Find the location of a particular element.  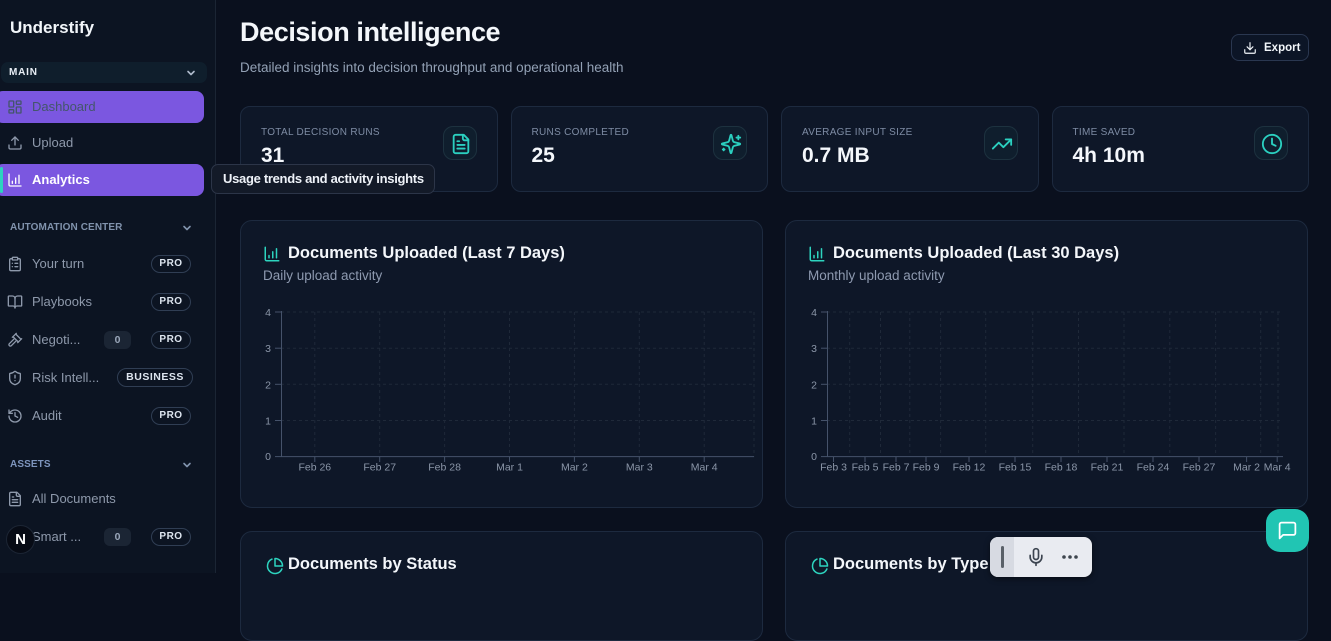

svg-text: Mar 3 is located at coordinates (639, 468).